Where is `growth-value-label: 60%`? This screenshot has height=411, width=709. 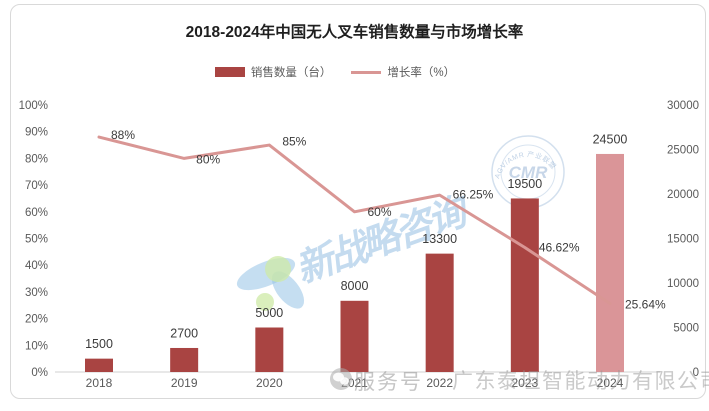 growth-value-label: 60% is located at coordinates (380, 212).